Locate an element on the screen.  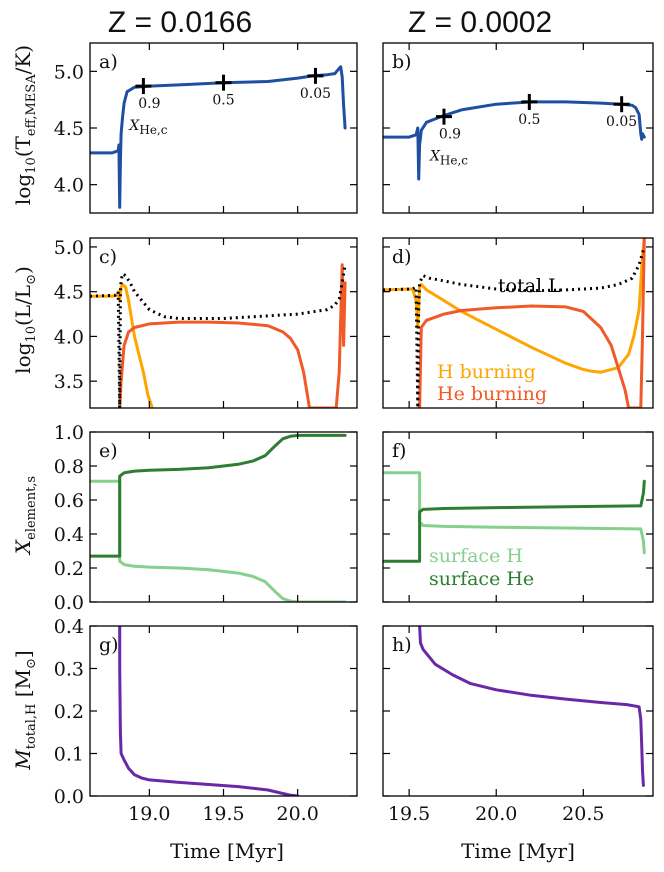
panel-a: 0.9 0.5 0.05 XHe,c 4.0 4.5 5.0 a) is located at coordinates (206, 128).